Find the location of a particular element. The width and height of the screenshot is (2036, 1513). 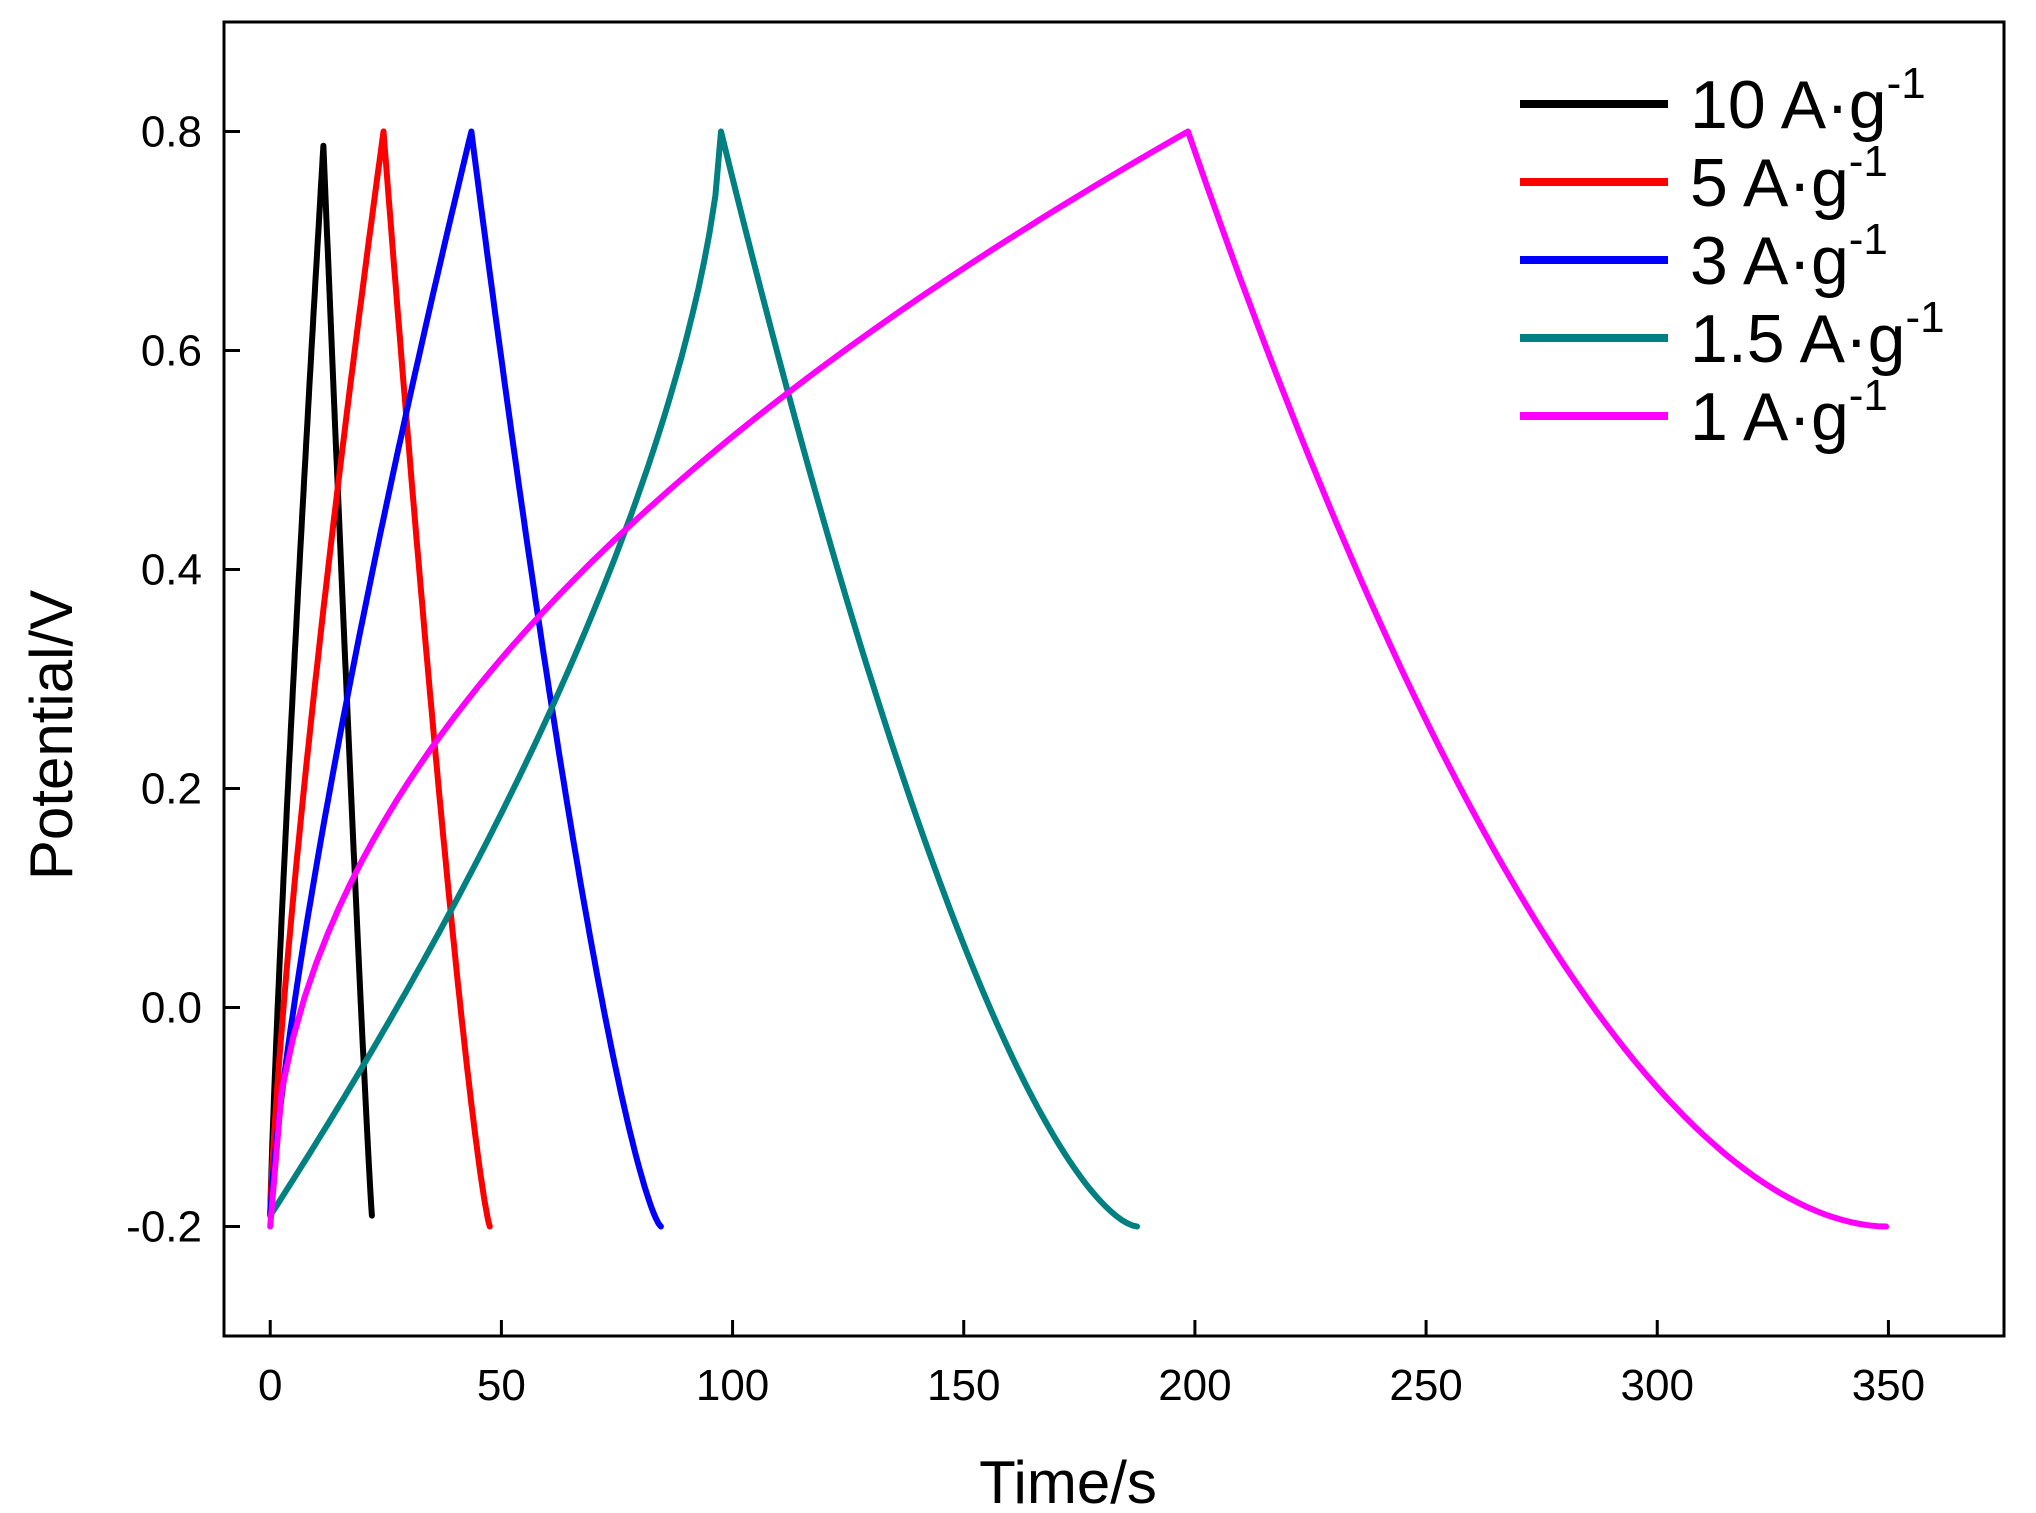

x-tick-label: 250 is located at coordinates (1425, 1385).